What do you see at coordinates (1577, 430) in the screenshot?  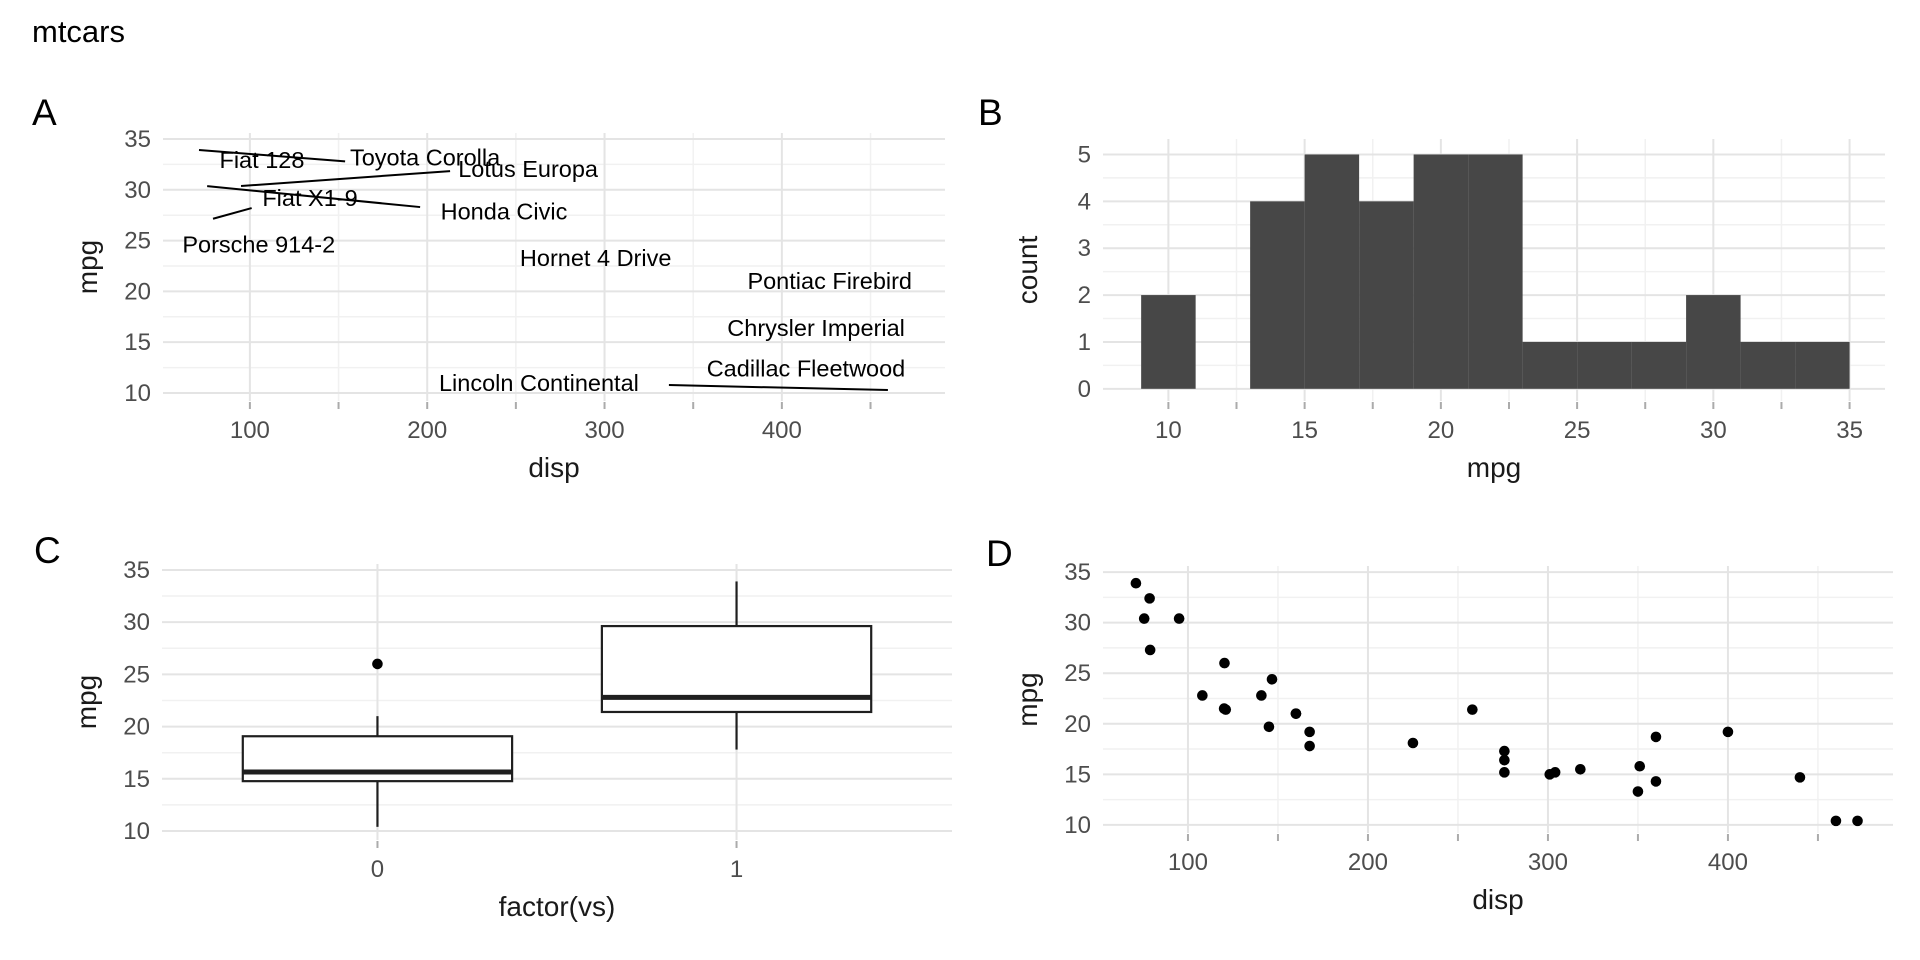 I see `x-tick-label: 25` at bounding box center [1577, 430].